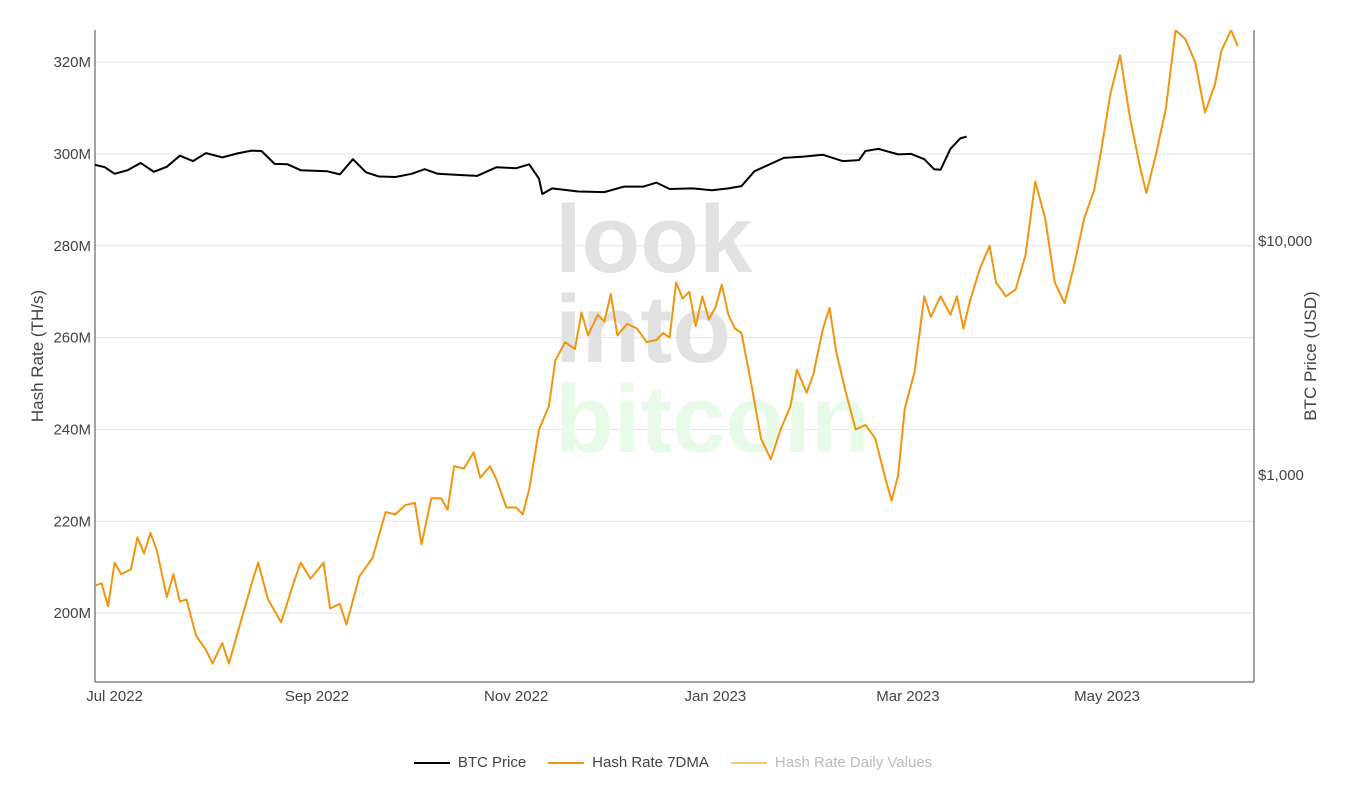 The height and width of the screenshot is (794, 1346). Describe the element at coordinates (317, 696) in the screenshot. I see `x-tick-label: Sep 2022` at that location.